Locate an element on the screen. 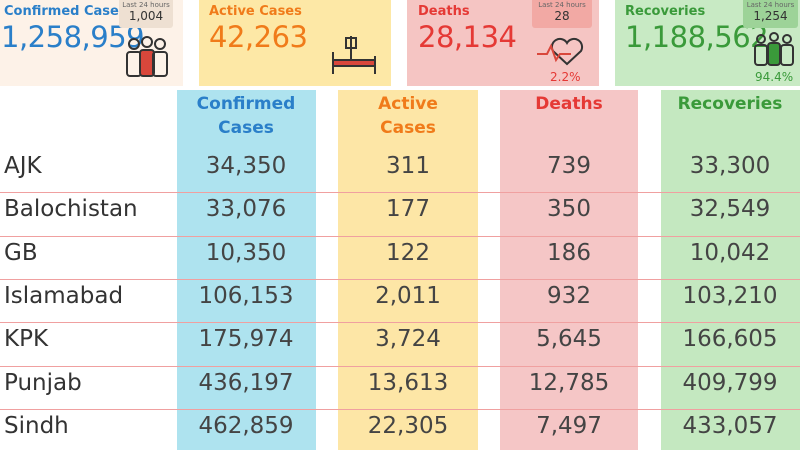  card-total: 42,263 is located at coordinates (258, 37).